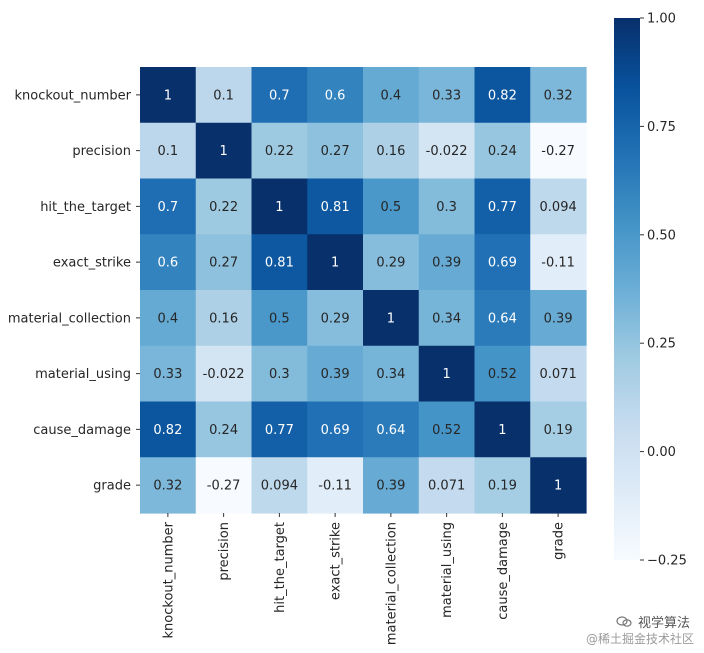  I want to click on cell-annotation: 0.1, so click(223, 95).